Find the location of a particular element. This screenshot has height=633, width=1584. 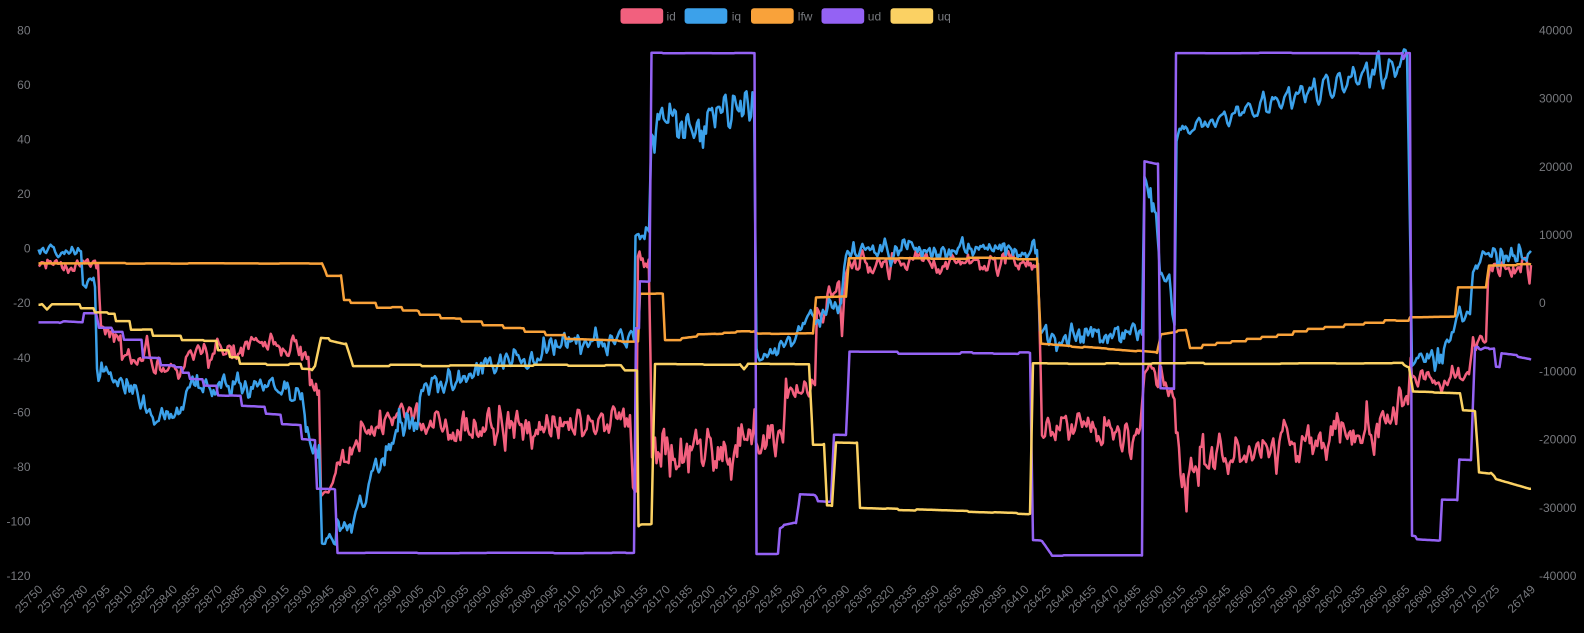

svg-text: 20000 is located at coordinates (1556, 167).